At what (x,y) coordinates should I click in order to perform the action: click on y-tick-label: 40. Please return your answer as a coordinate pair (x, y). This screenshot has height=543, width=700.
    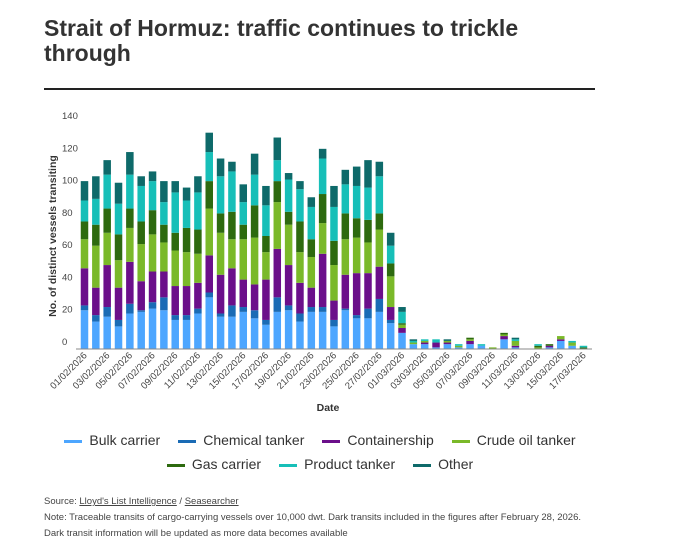
    Looking at the image, I should click on (67, 277).